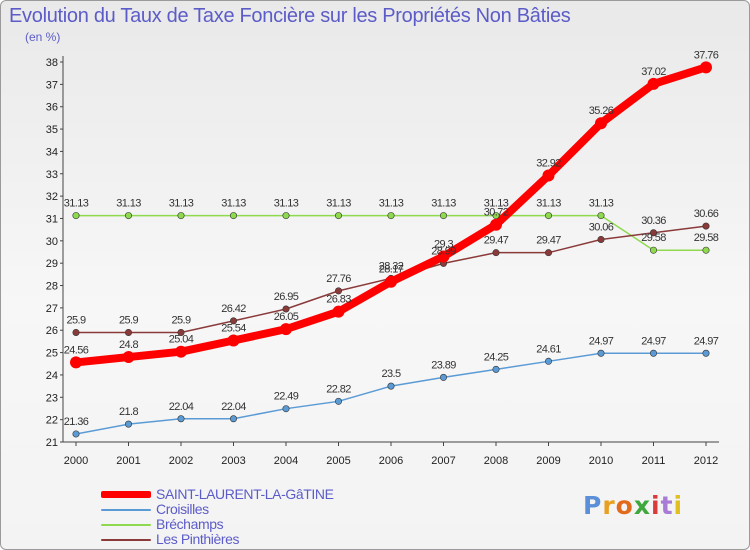 The image size is (750, 550). Describe the element at coordinates (443, 251) in the screenshot. I see `data-label: 28.99` at that location.